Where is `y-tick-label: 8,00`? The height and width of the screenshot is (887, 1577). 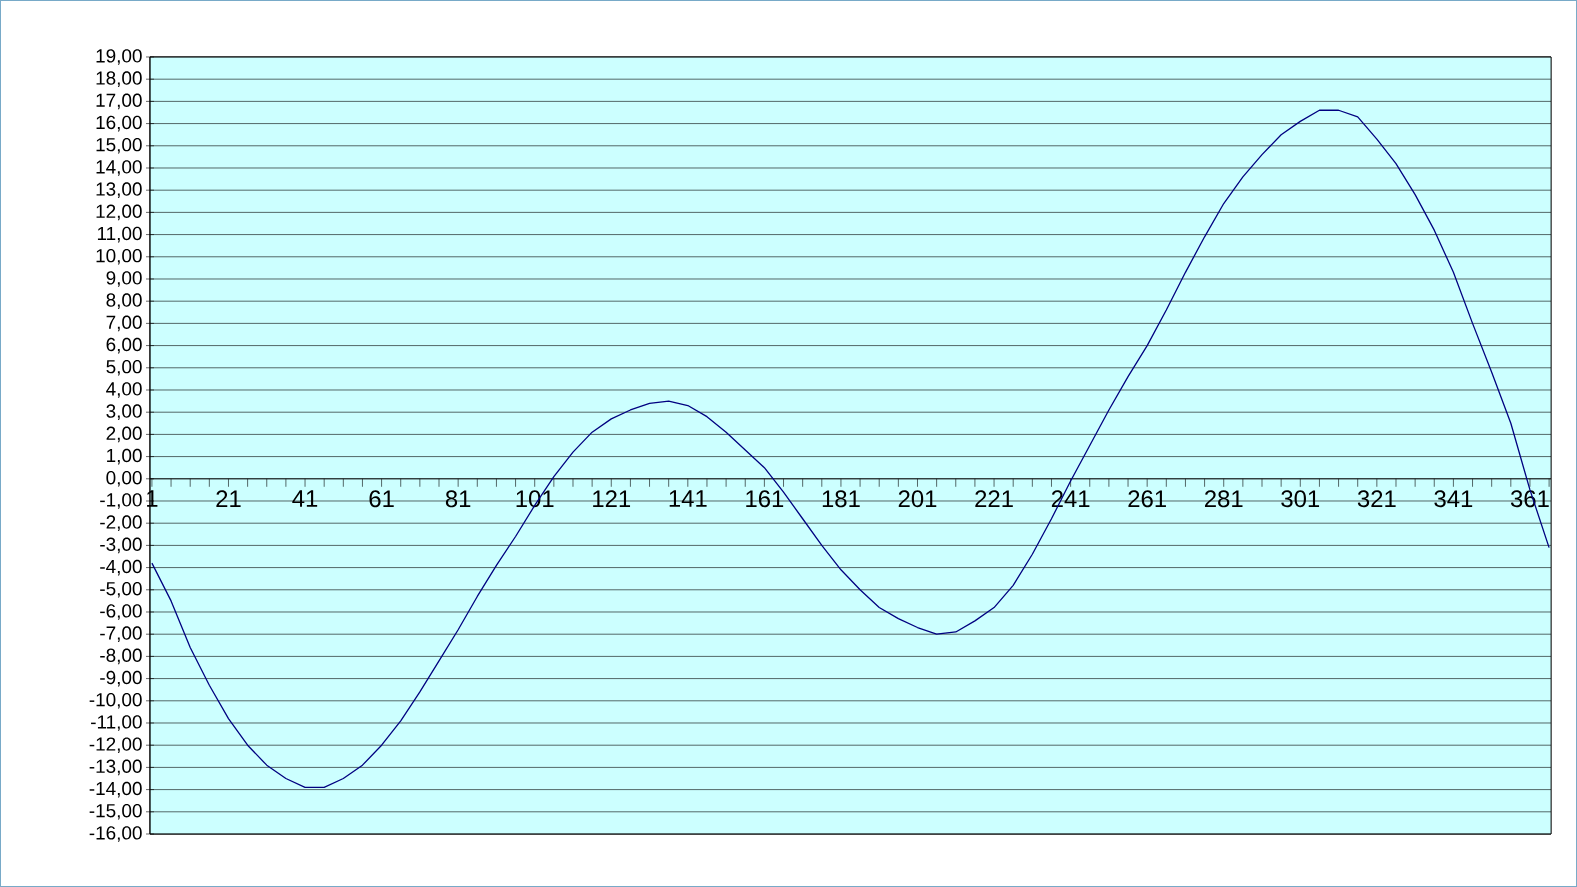 y-tick-label: 8,00 is located at coordinates (124, 301).